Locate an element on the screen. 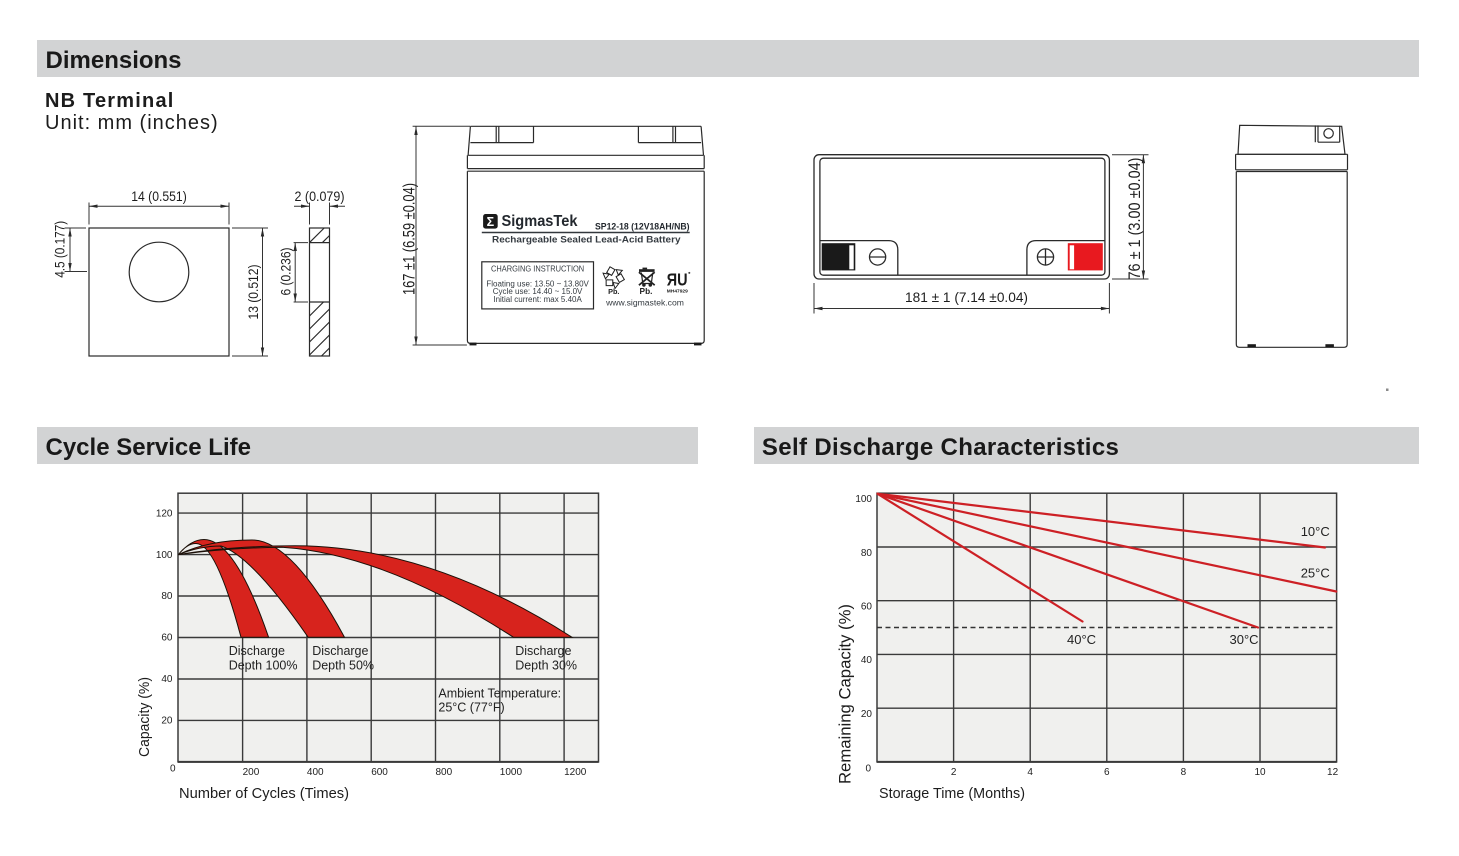 Image resolution: width=1459 pixels, height=856 pixels. svg-text: Floating use: 13.50 ~ 13.80V is located at coordinates (537, 283).